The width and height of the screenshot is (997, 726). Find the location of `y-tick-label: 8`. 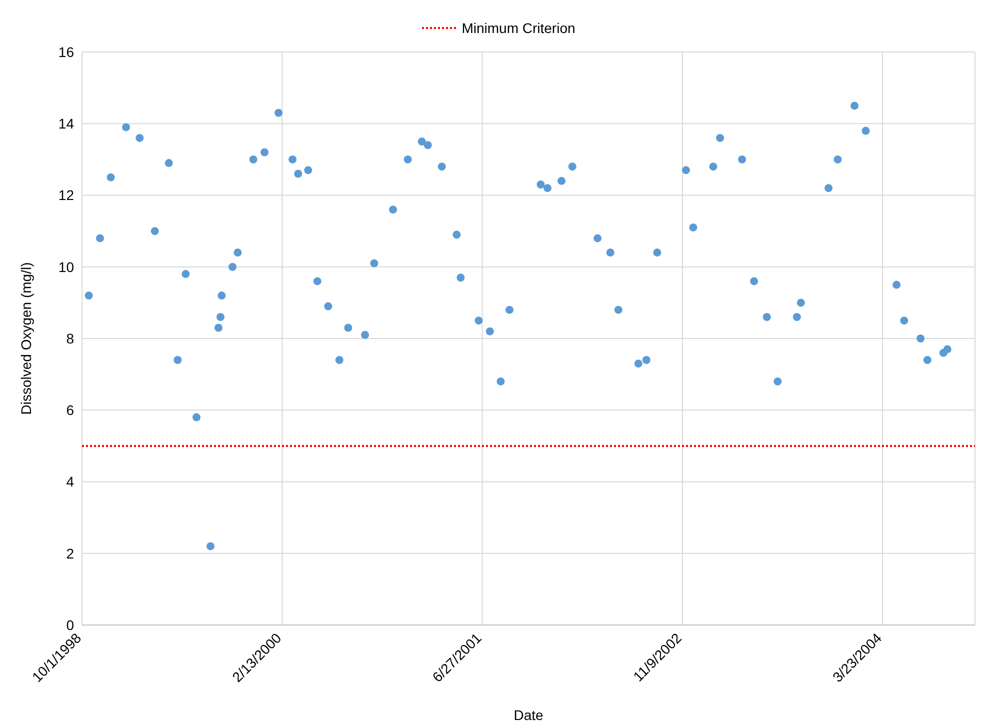

y-tick-label: 8 is located at coordinates (70, 338).